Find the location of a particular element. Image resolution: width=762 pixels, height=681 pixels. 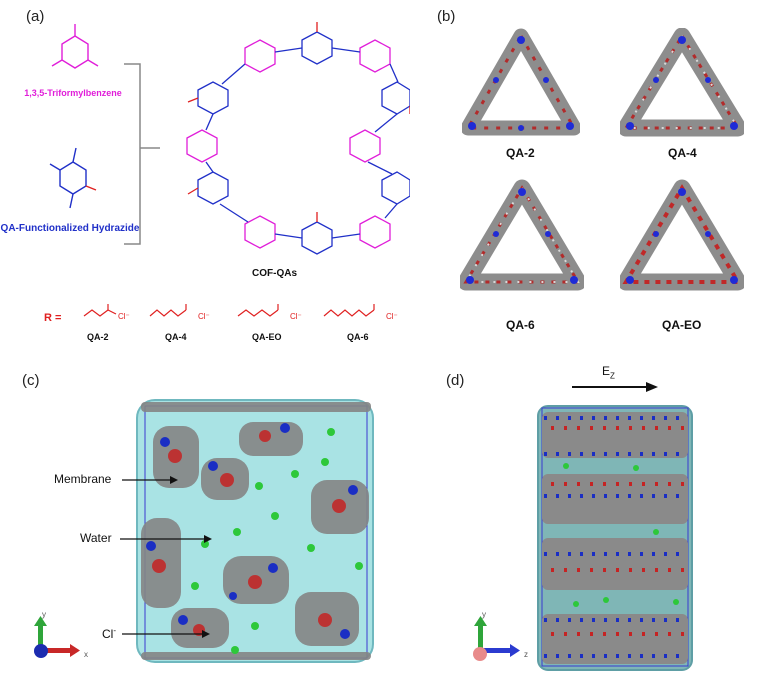

hydrazide-node-lower-right is located at coordinates (395, 188).